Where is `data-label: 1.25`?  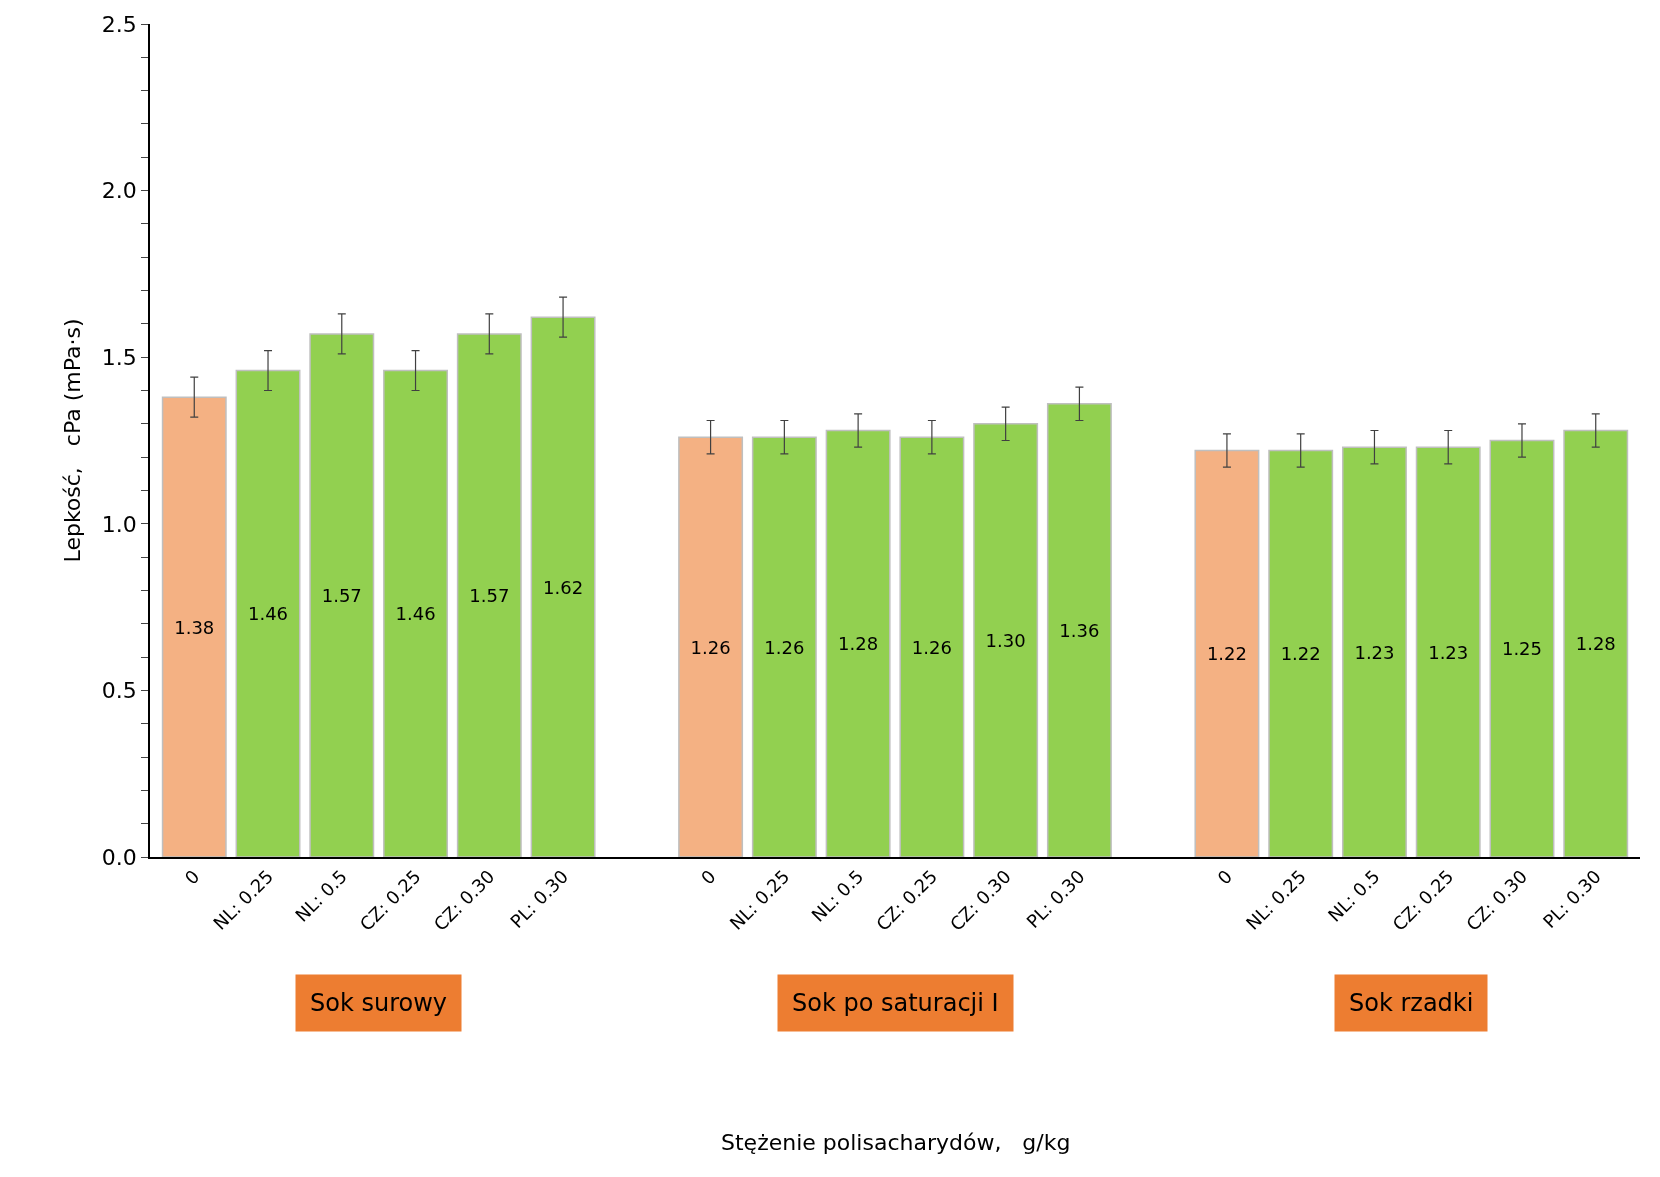 data-label: 1.25 is located at coordinates (1522, 649).